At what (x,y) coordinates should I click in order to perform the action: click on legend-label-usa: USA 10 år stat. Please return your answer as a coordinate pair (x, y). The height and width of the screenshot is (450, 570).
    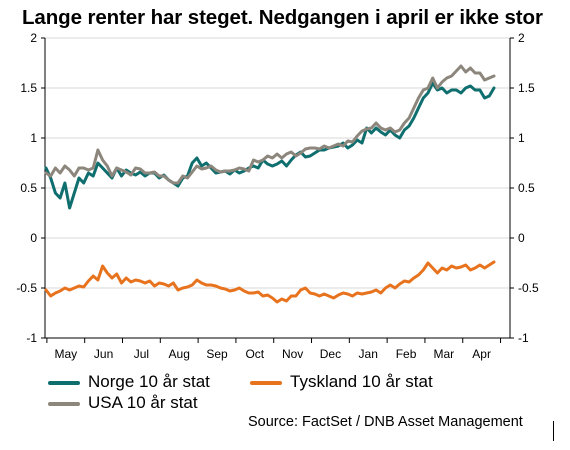
    Looking at the image, I should click on (143, 402).